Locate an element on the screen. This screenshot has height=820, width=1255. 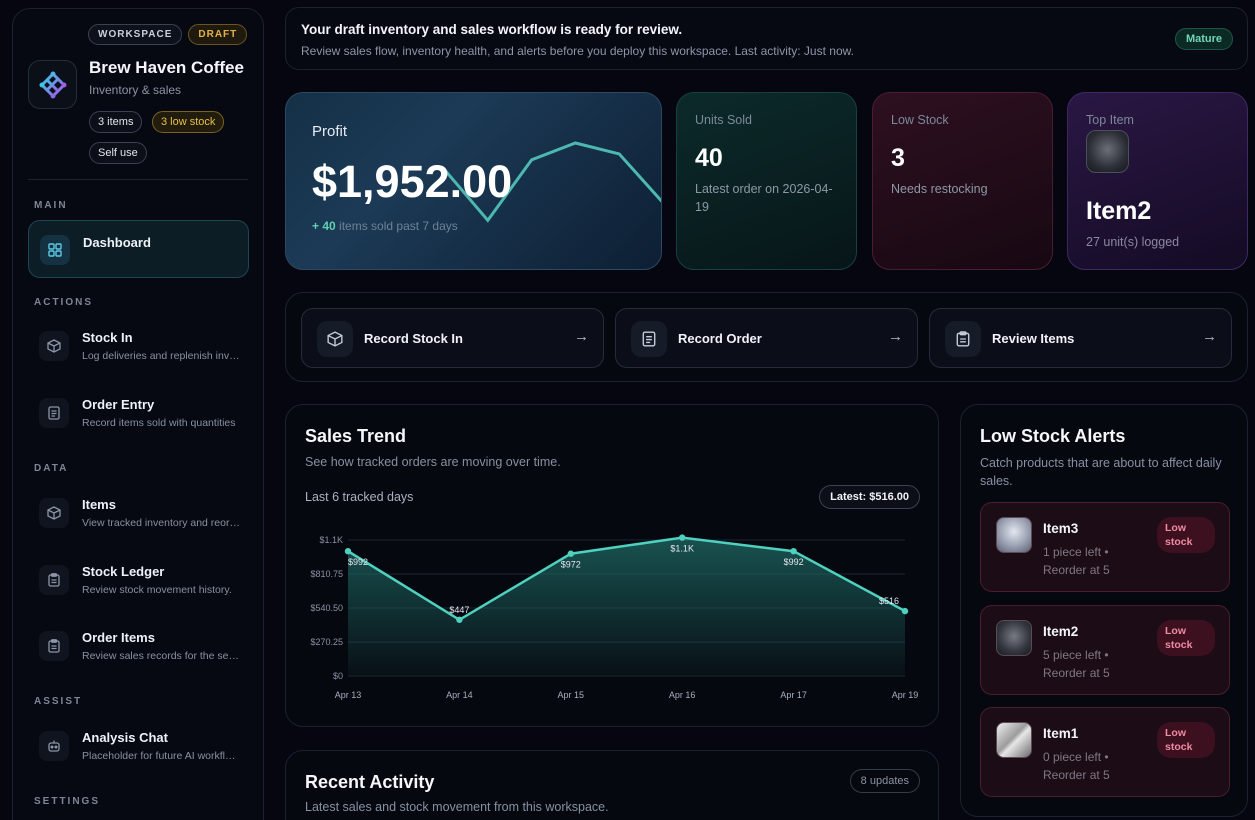
robot-icon is located at coordinates (54, 746).